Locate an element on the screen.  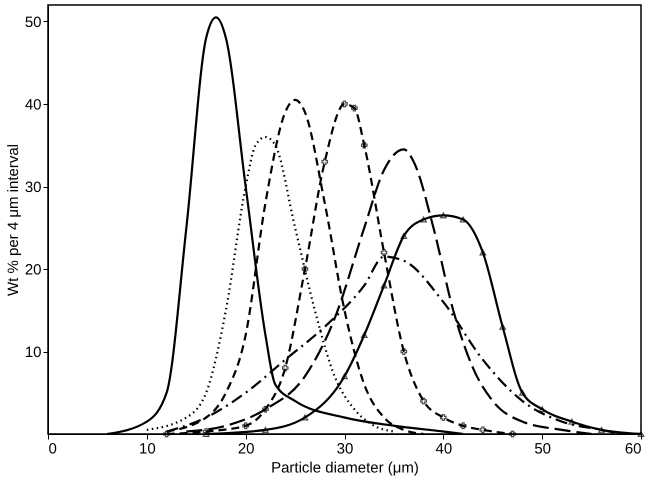
y-tick-label: 40 is located at coordinates (33, 105).